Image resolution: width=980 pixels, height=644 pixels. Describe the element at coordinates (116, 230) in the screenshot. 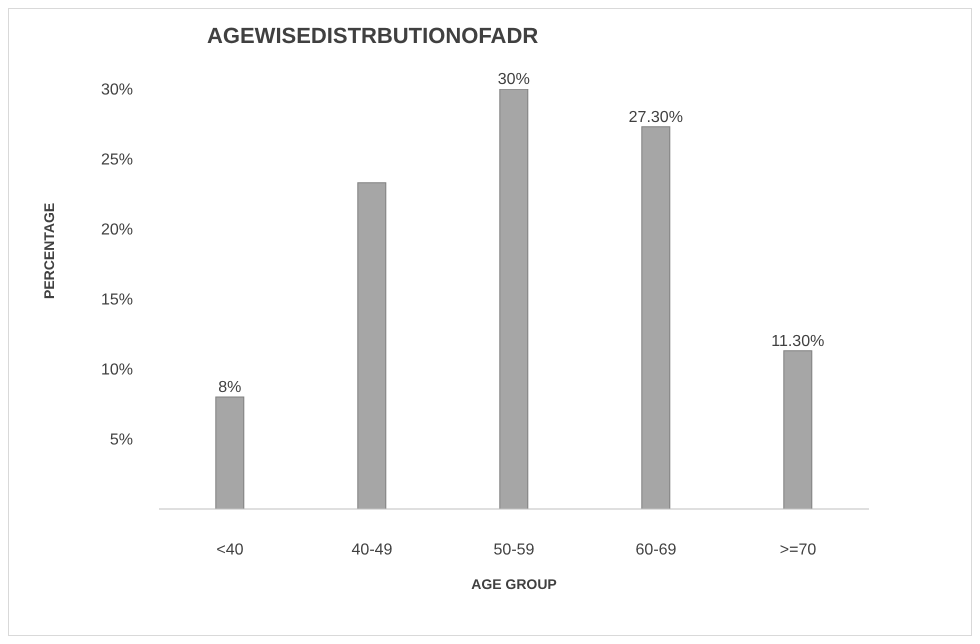

I see `y-tick-label: 20%` at that location.